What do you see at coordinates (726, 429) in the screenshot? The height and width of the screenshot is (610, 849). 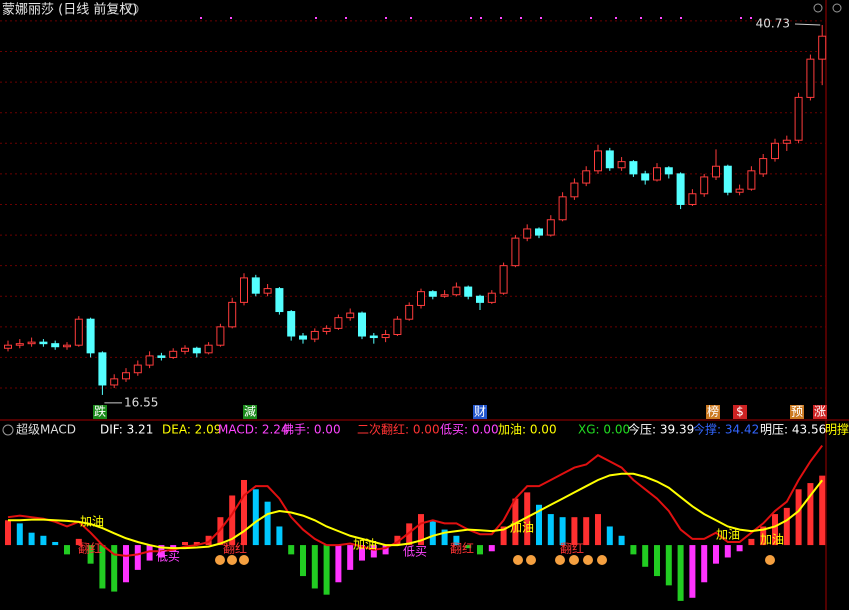 I see `indicator-value: 今撑: 34.42` at bounding box center [726, 429].